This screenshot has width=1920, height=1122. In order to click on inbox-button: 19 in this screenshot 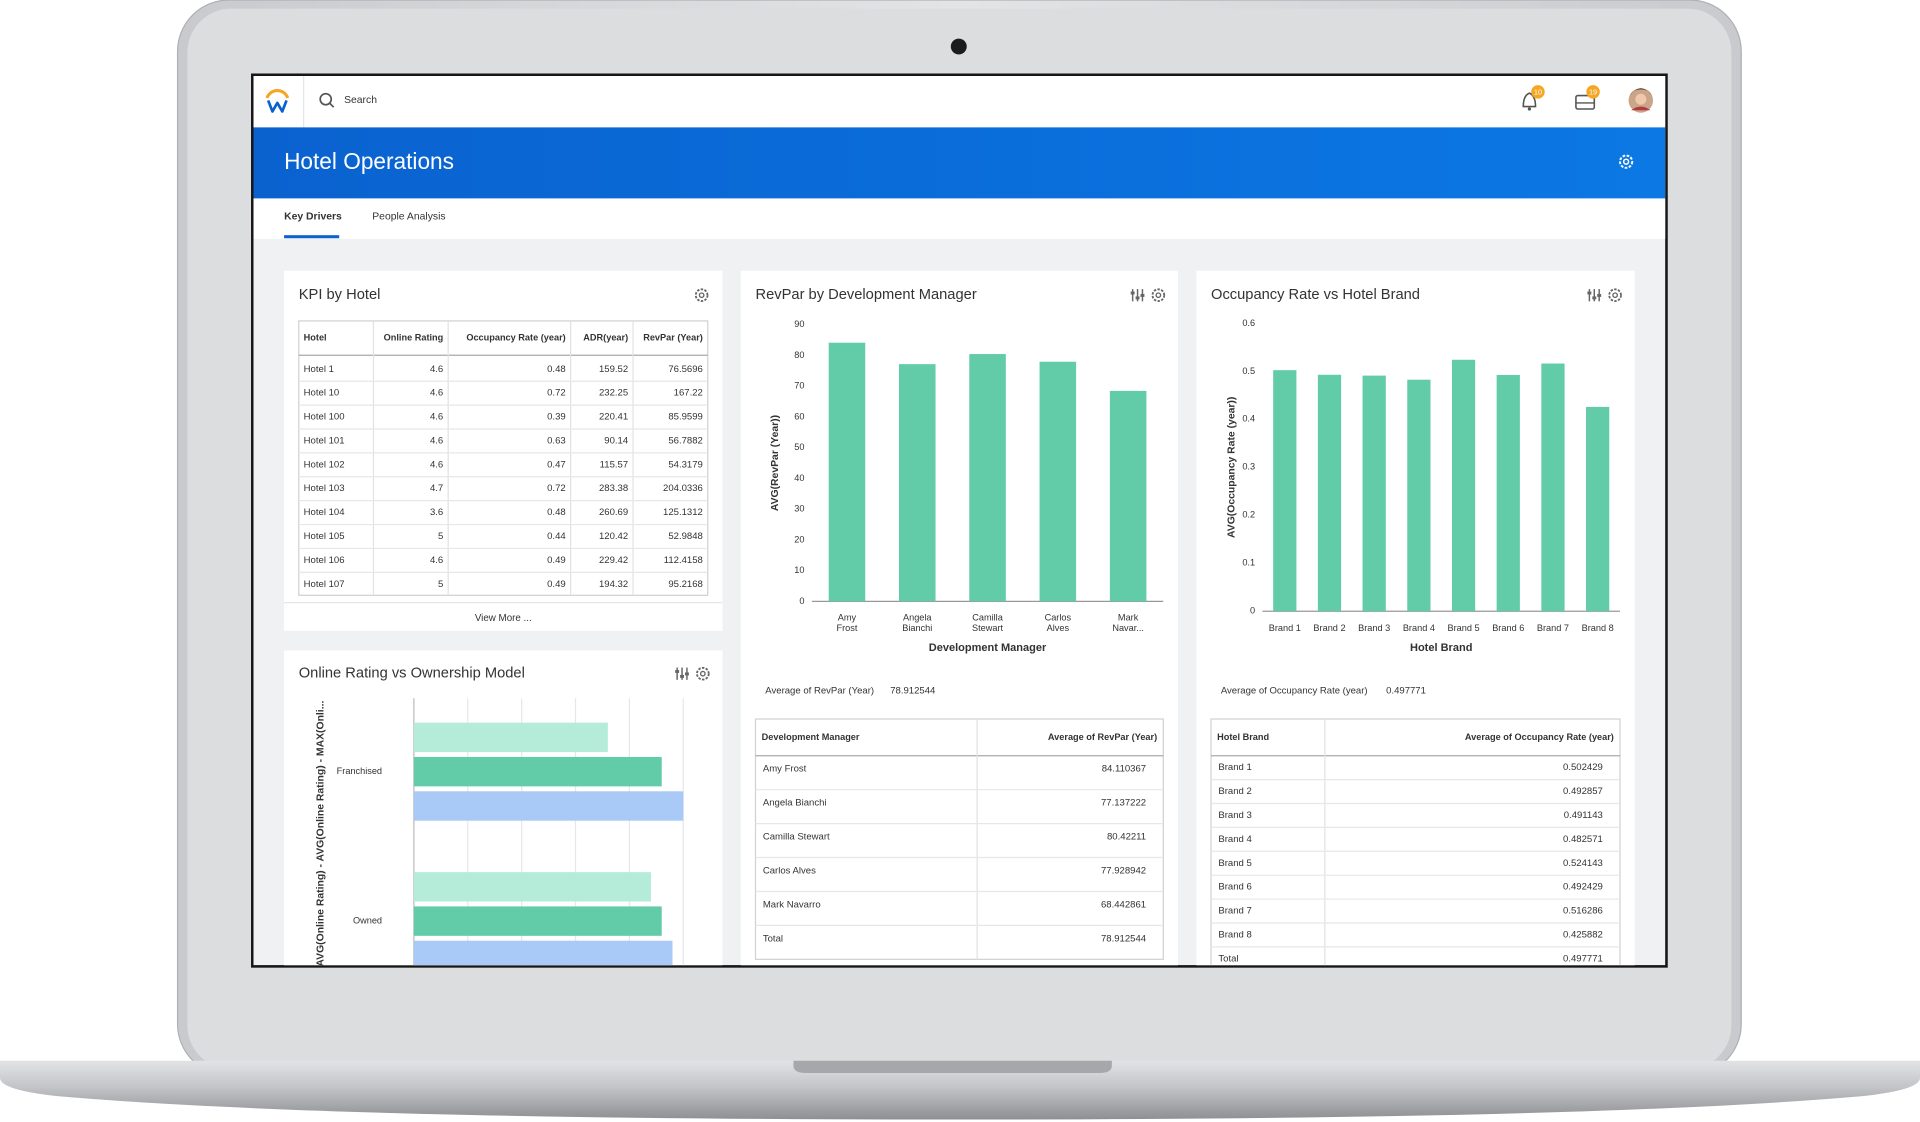, I will do `click(1587, 97)`.